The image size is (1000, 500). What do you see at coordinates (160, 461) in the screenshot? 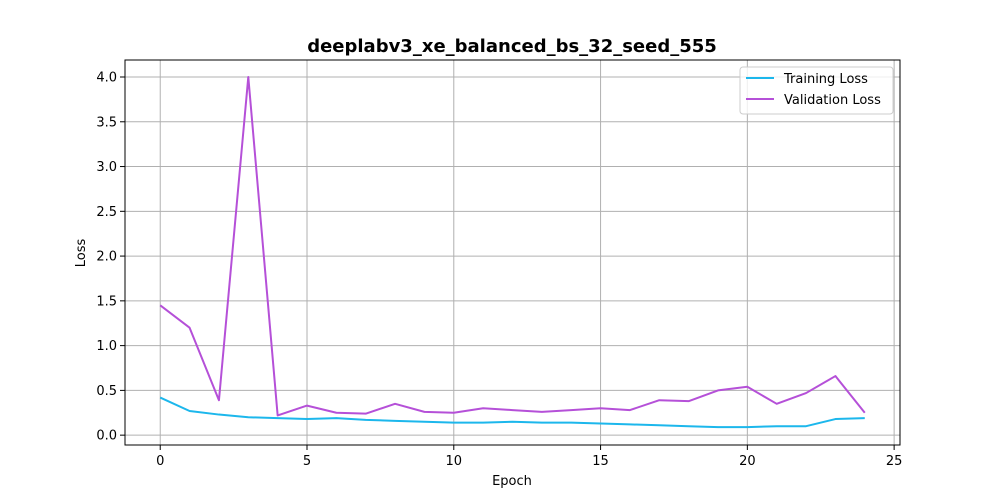
I see `x-tick-label: 0` at bounding box center [160, 461].